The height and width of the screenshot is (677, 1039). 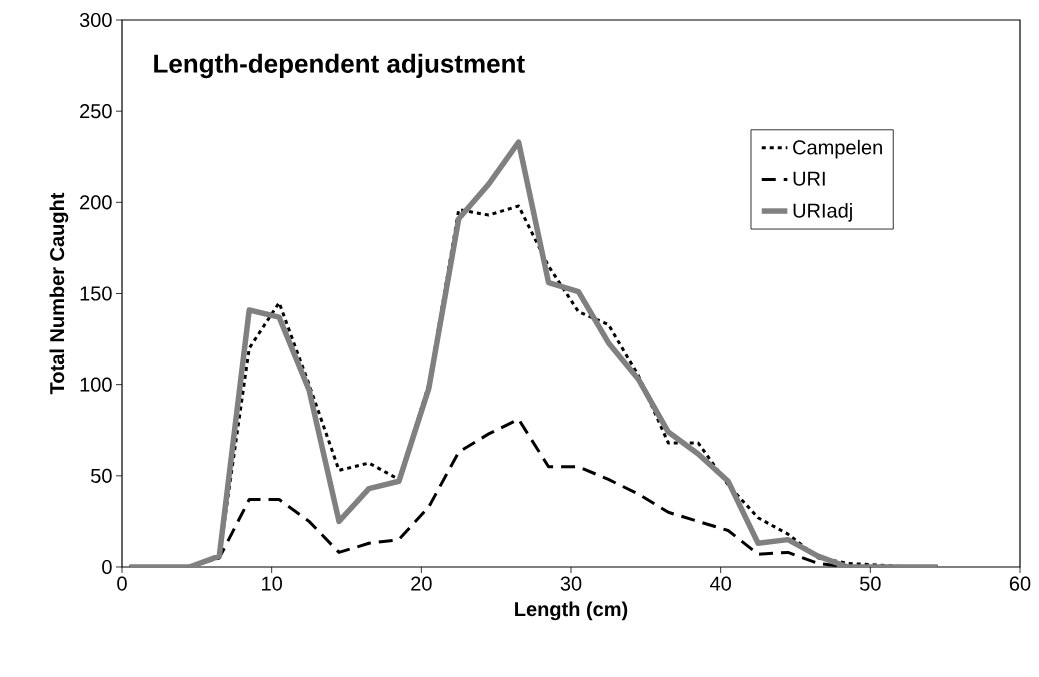 I want to click on y-tick-label: 200, so click(x=96, y=202).